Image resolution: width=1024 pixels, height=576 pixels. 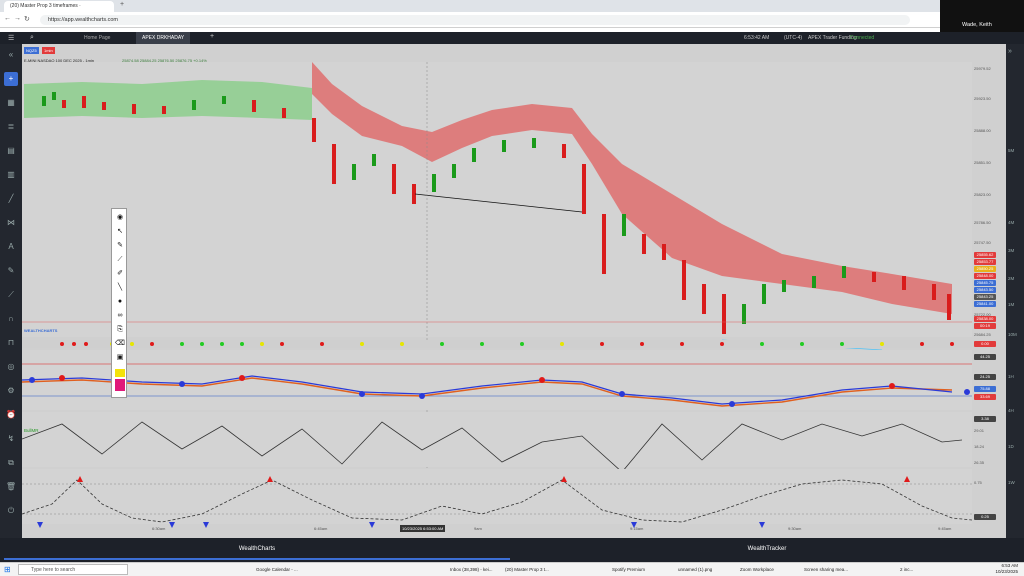 I want to click on indicator4-value: 26.35, so click(x=979, y=462).